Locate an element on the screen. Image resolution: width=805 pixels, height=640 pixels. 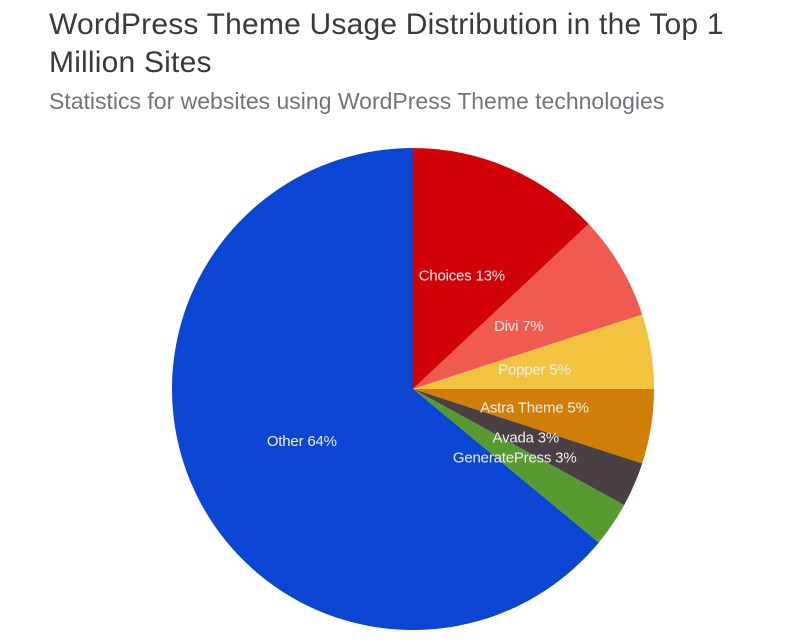
slice-label-generatepress: GeneratePress 3% is located at coordinates (515, 458).